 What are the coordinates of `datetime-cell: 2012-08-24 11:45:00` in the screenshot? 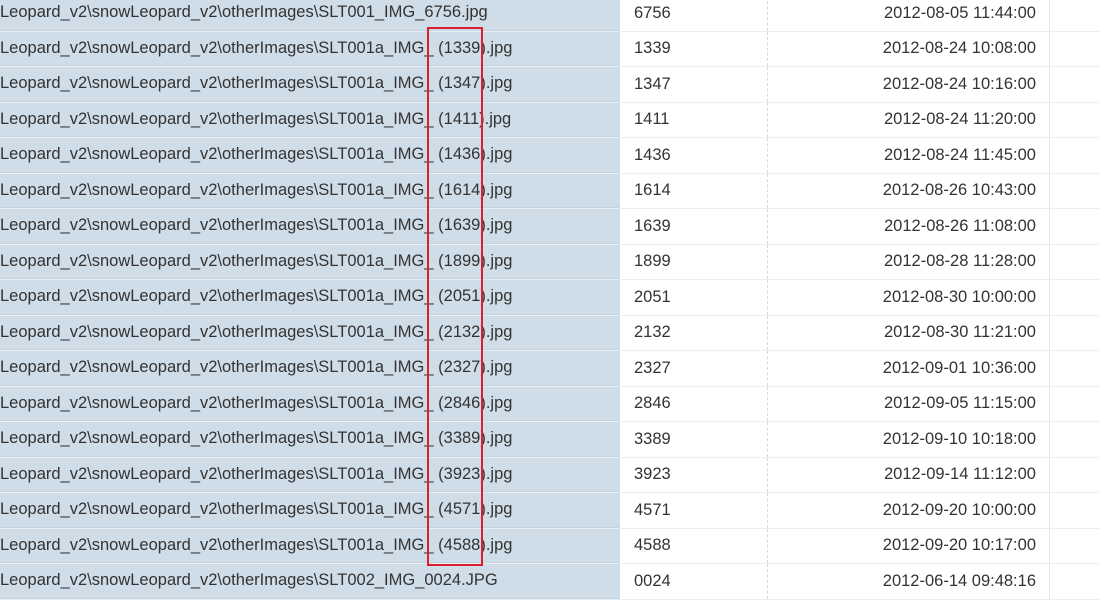 It's located at (909, 155).